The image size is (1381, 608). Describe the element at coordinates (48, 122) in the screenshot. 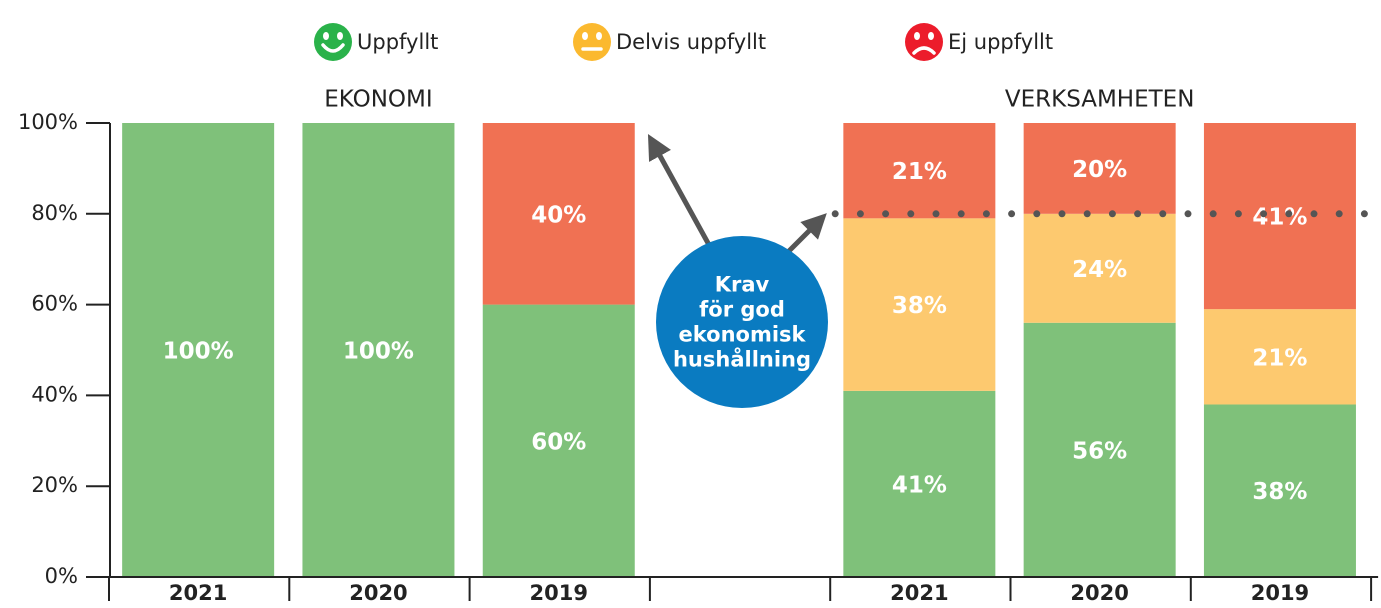

I see `y-tick-label: 100%` at that location.